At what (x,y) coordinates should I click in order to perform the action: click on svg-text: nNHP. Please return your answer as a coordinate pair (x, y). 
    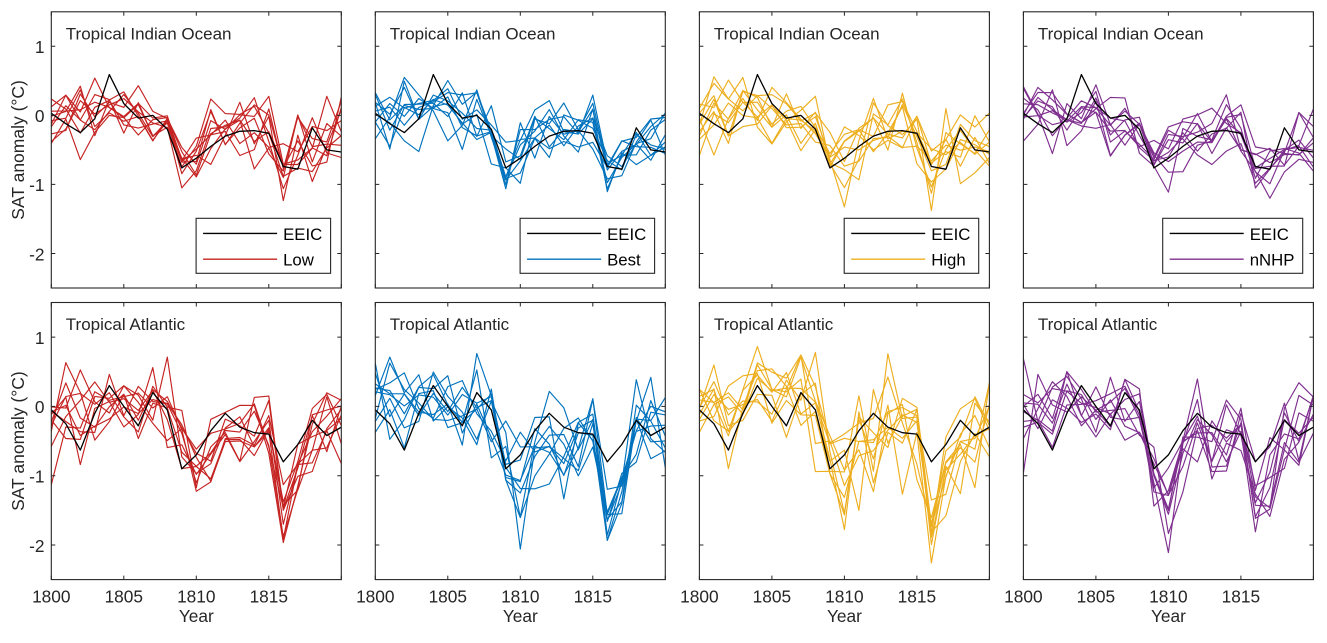
    Looking at the image, I should click on (1272, 260).